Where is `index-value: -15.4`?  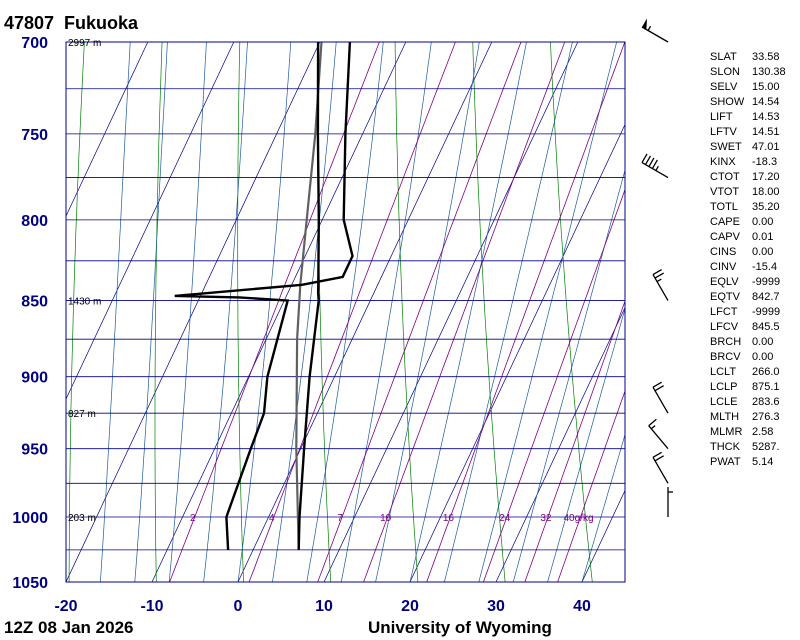 index-value: -15.4 is located at coordinates (765, 267).